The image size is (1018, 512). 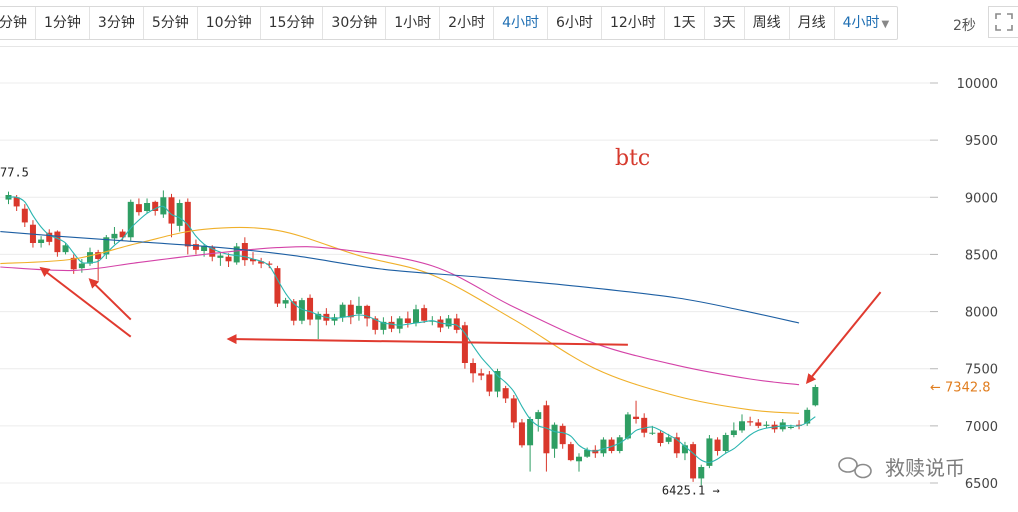 I want to click on tab-period-8: 2小时, so click(x=467, y=23).